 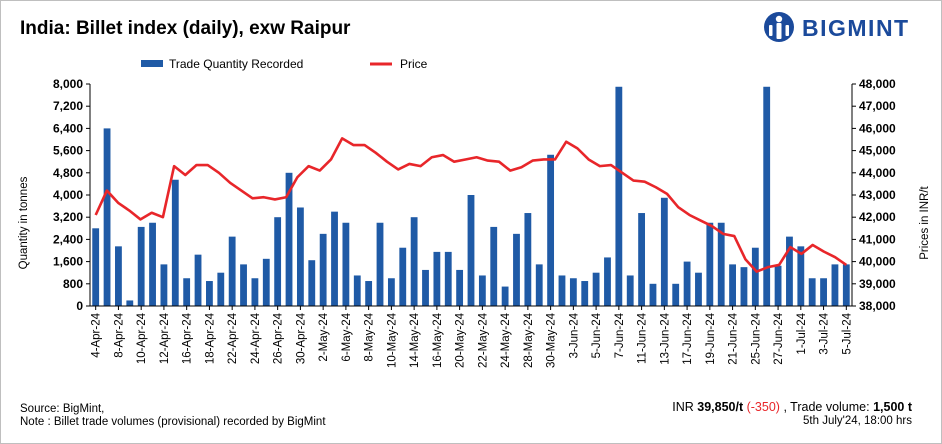 I want to click on left-tick-label: 6,400, so click(x=68, y=128).